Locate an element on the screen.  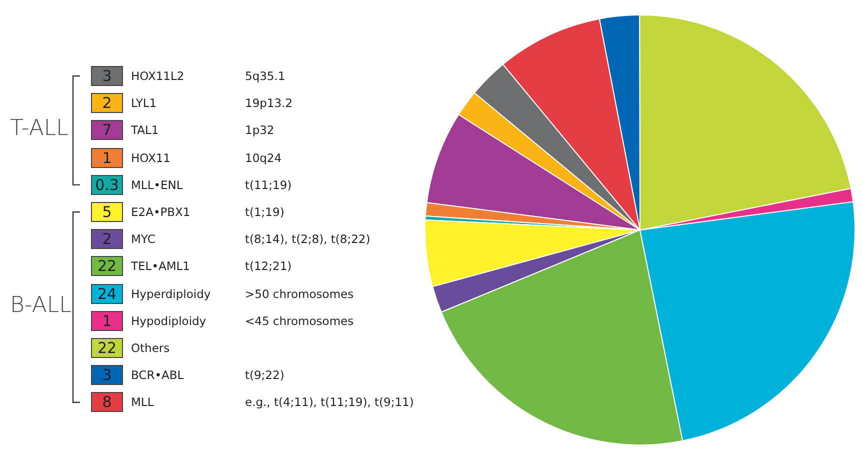
legend-label: TAL1 is located at coordinates (145, 131).